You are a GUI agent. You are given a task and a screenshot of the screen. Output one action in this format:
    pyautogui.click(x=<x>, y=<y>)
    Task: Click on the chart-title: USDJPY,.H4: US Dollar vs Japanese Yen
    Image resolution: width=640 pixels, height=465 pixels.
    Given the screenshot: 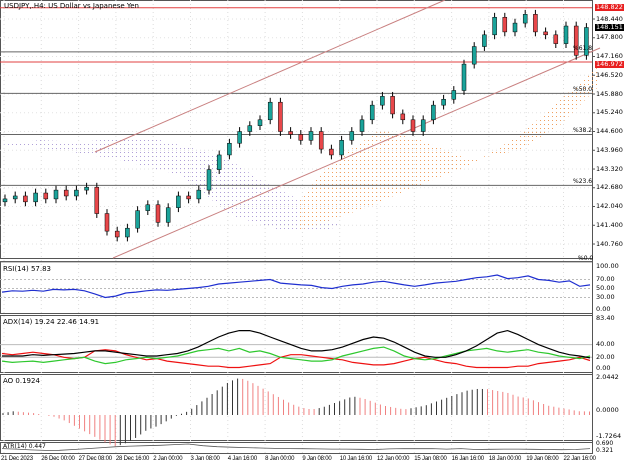 What is the action you would take?
    pyautogui.click(x=71, y=6)
    